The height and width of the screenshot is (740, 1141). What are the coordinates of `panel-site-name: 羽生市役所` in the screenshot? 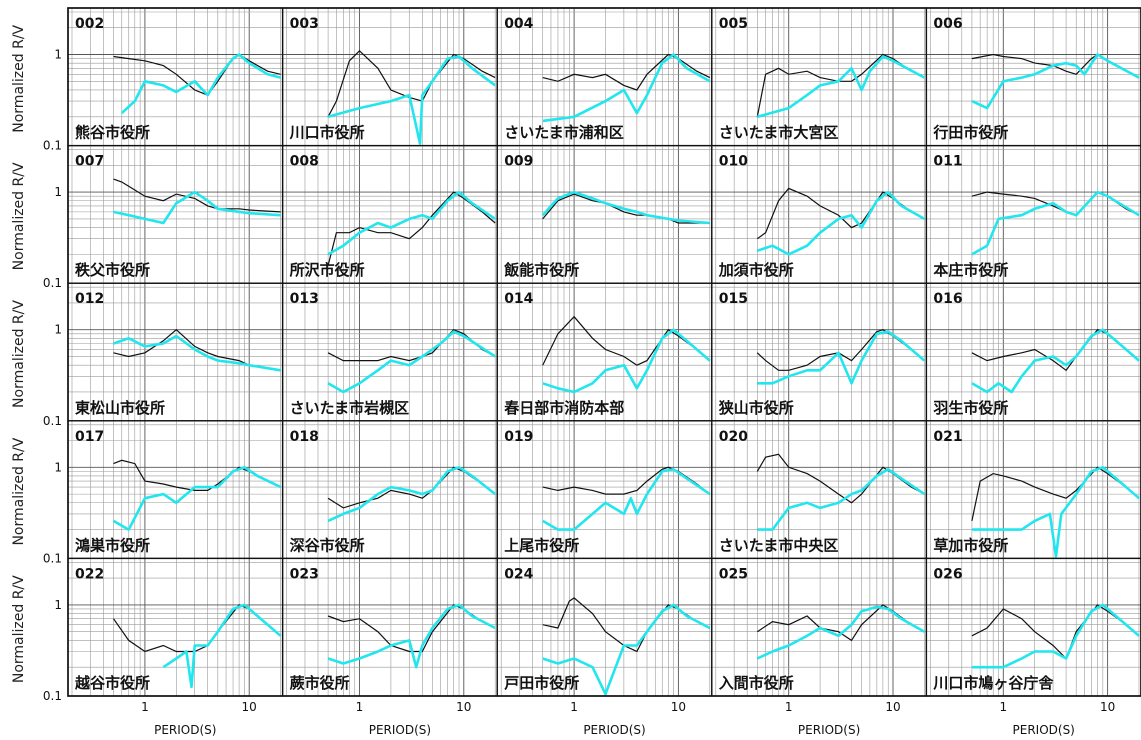 It's located at (970, 408).